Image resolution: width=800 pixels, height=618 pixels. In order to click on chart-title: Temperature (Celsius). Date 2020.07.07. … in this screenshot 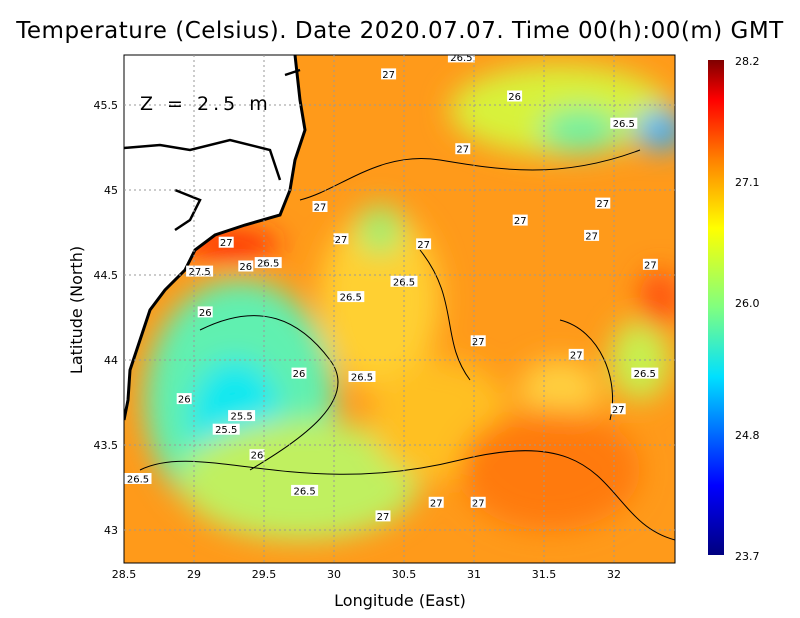, I will do `click(400, 31)`.